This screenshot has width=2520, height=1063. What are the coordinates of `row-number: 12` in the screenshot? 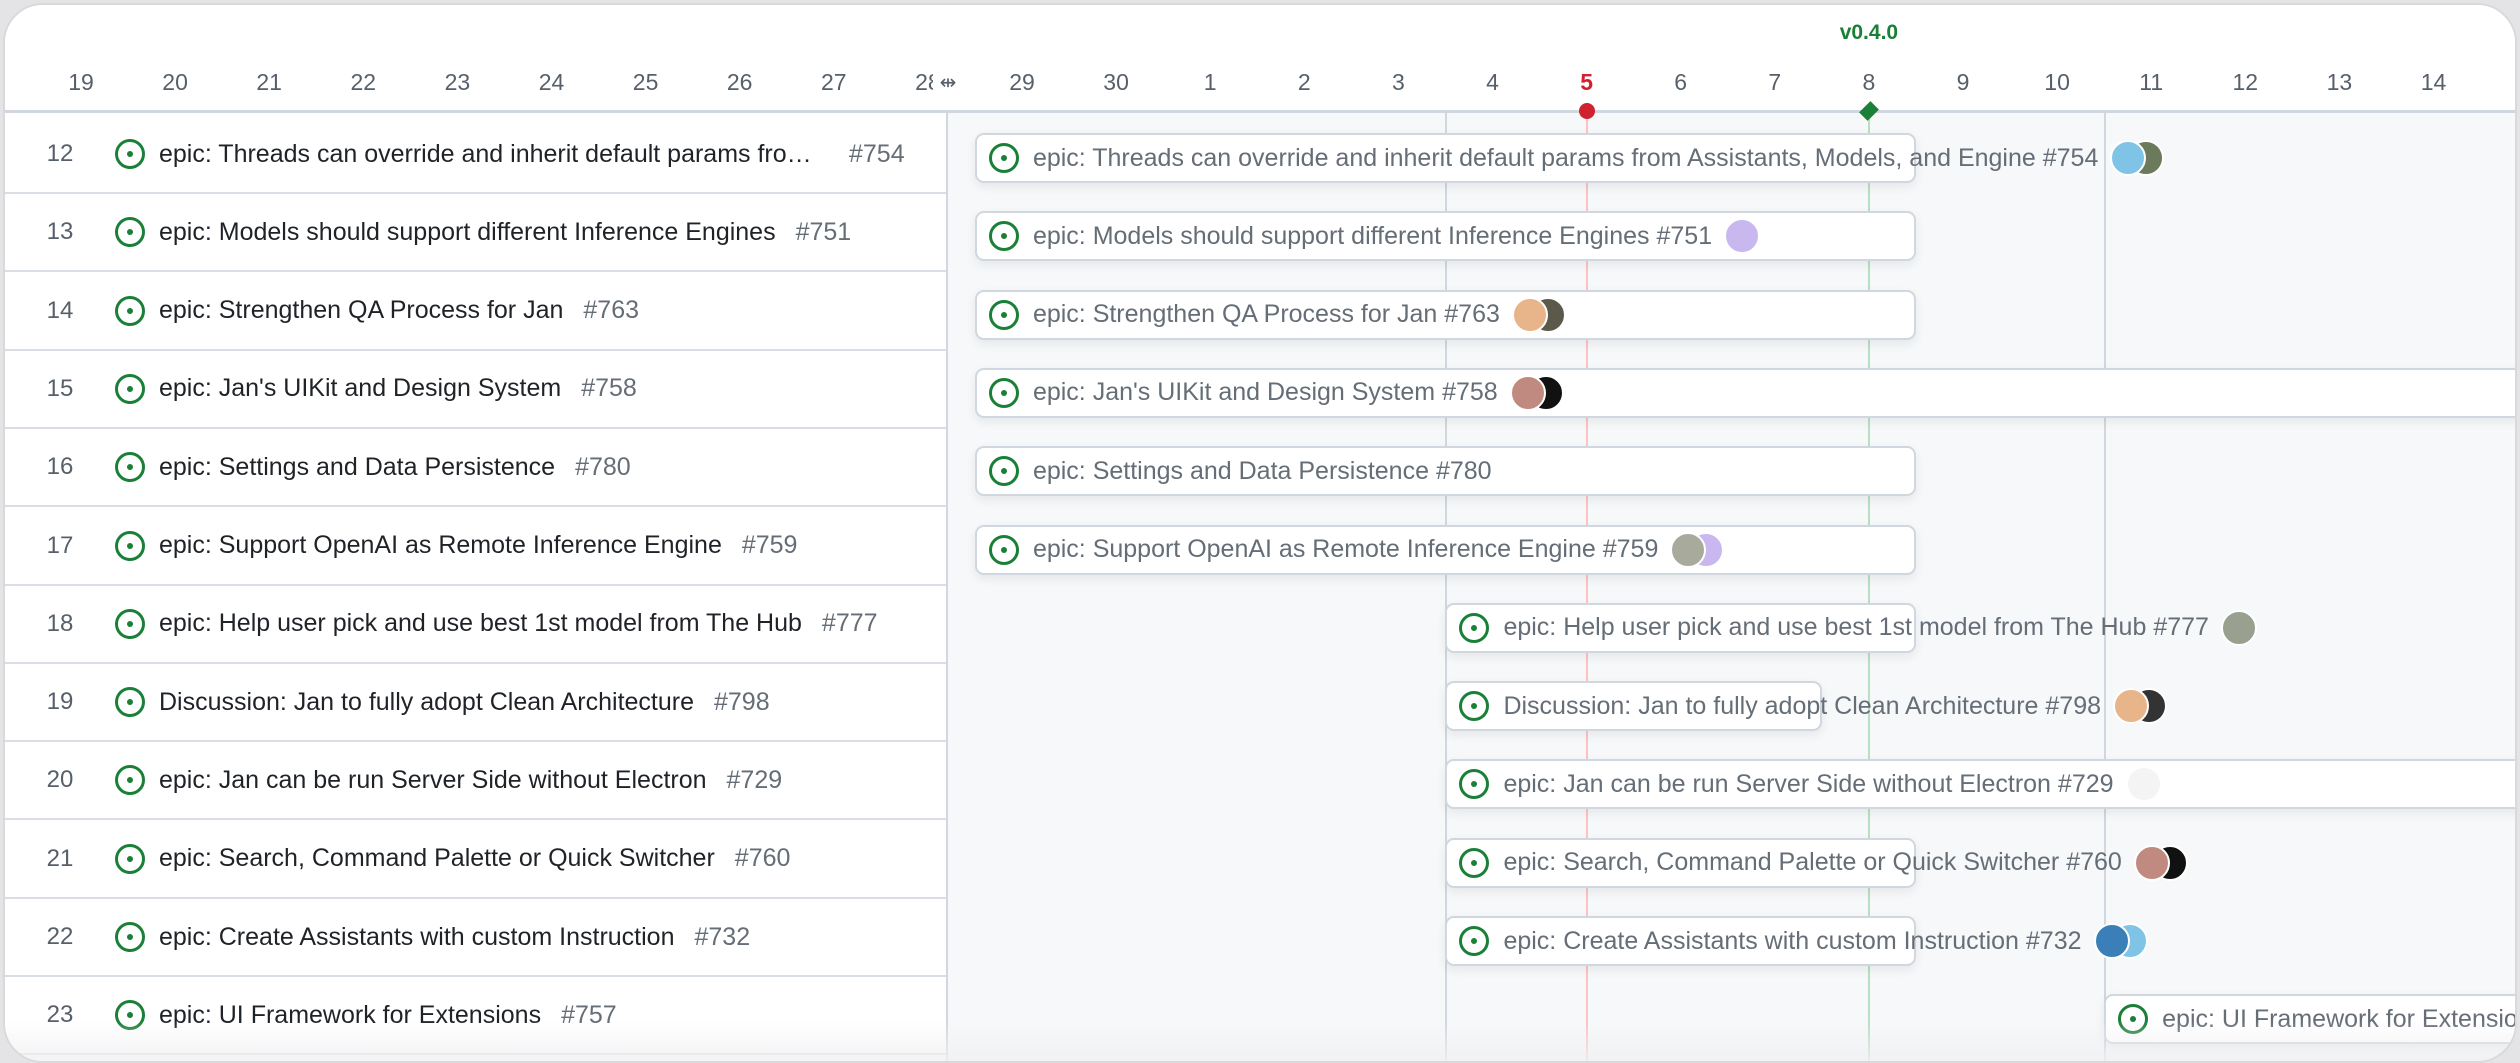 It's located at (60, 153).